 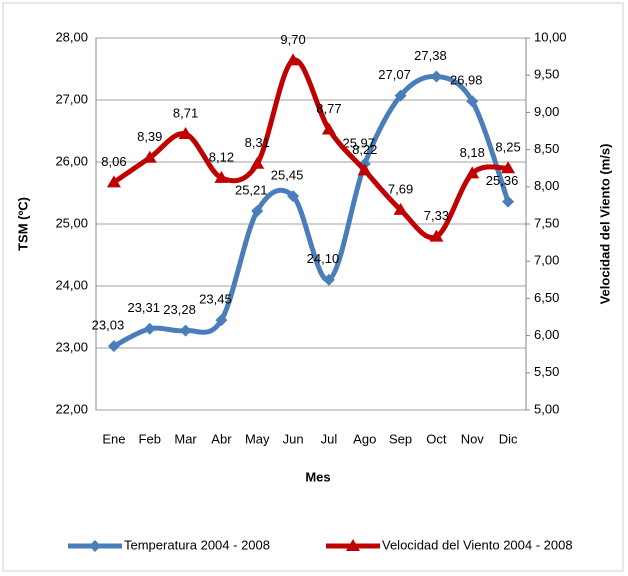 What do you see at coordinates (113, 161) in the screenshot?
I see `data-label: 8,06` at bounding box center [113, 161].